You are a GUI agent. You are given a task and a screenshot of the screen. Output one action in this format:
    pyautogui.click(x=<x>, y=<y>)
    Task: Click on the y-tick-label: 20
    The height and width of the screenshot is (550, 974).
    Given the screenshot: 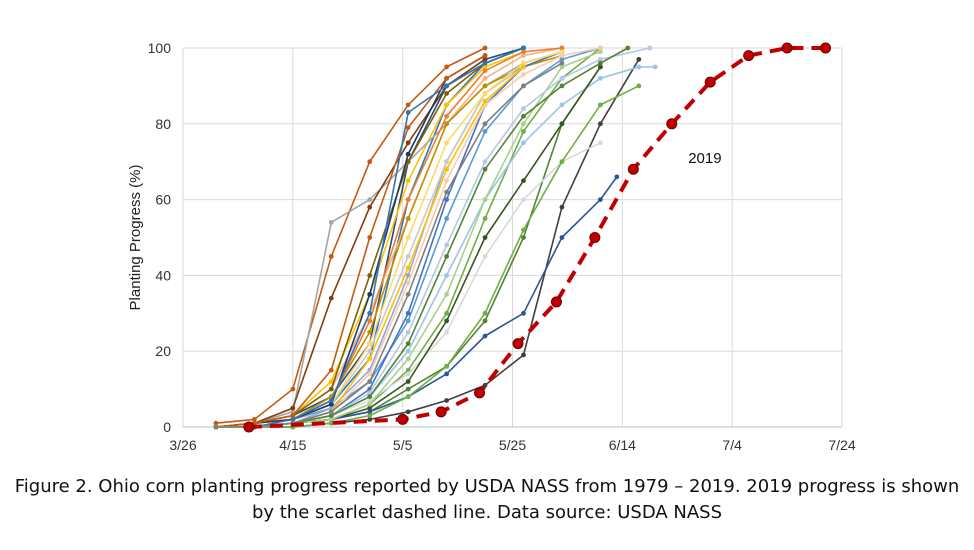 What is the action you would take?
    pyautogui.click(x=163, y=351)
    